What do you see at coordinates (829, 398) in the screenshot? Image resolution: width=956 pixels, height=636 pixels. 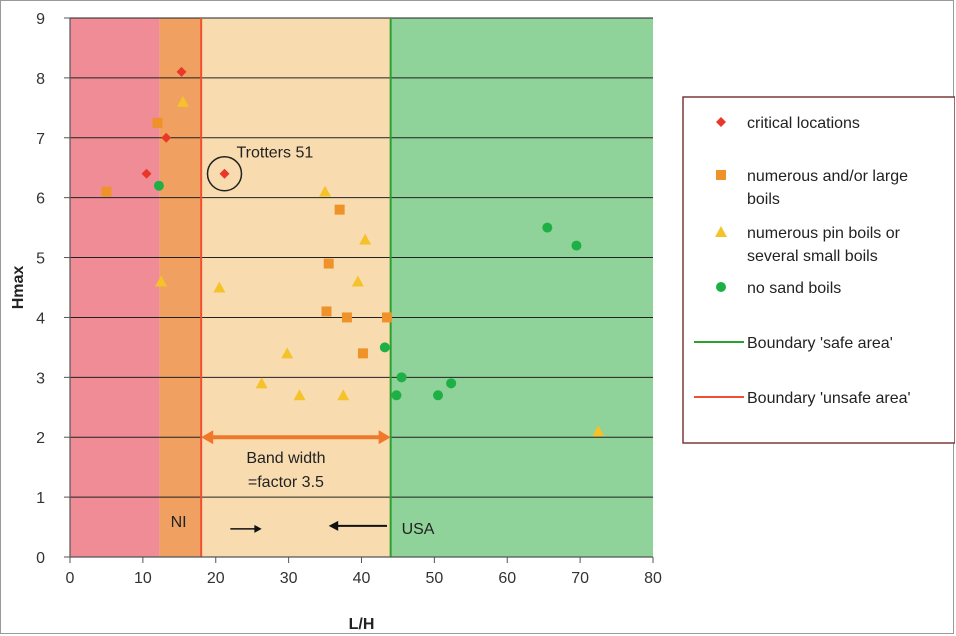 I see `legend-label-5-0: Boundary 'unsafe area'` at bounding box center [829, 398].